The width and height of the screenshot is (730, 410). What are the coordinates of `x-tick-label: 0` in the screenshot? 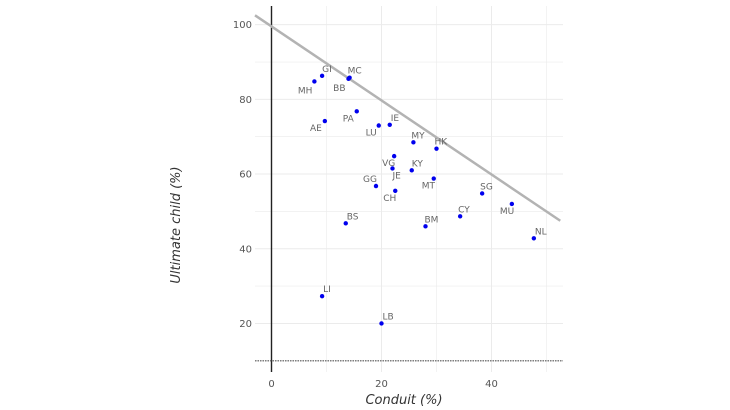 It's located at (271, 384).